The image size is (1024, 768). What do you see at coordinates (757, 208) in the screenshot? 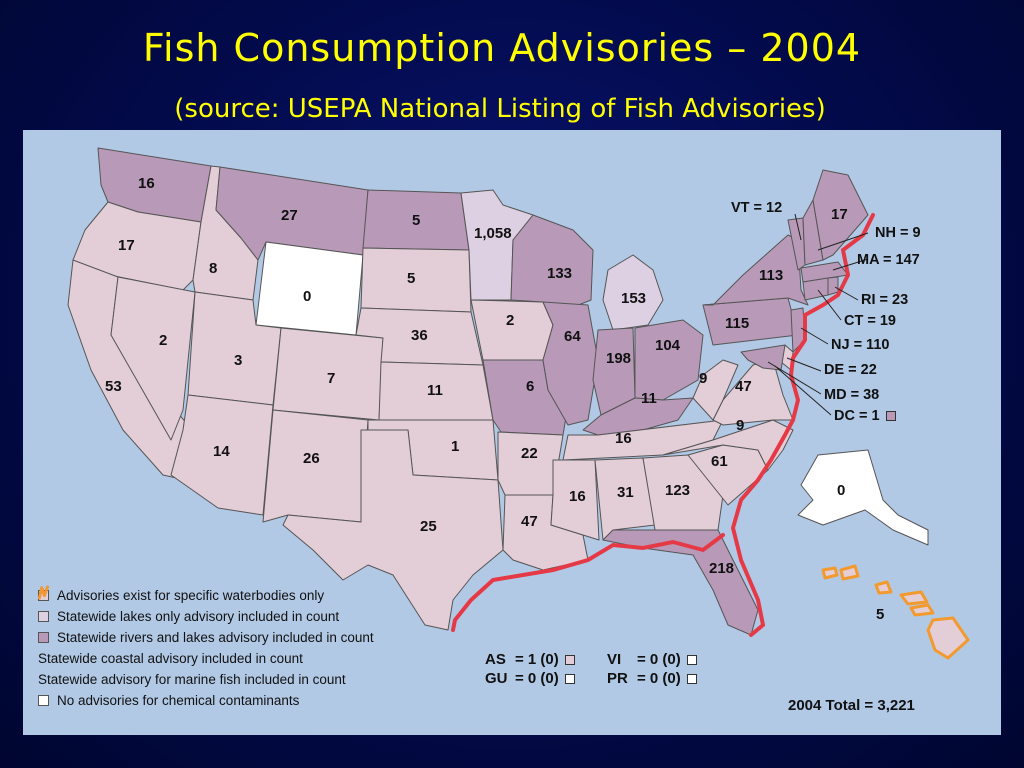
I see `callout-VT: VT = 12` at bounding box center [757, 208].